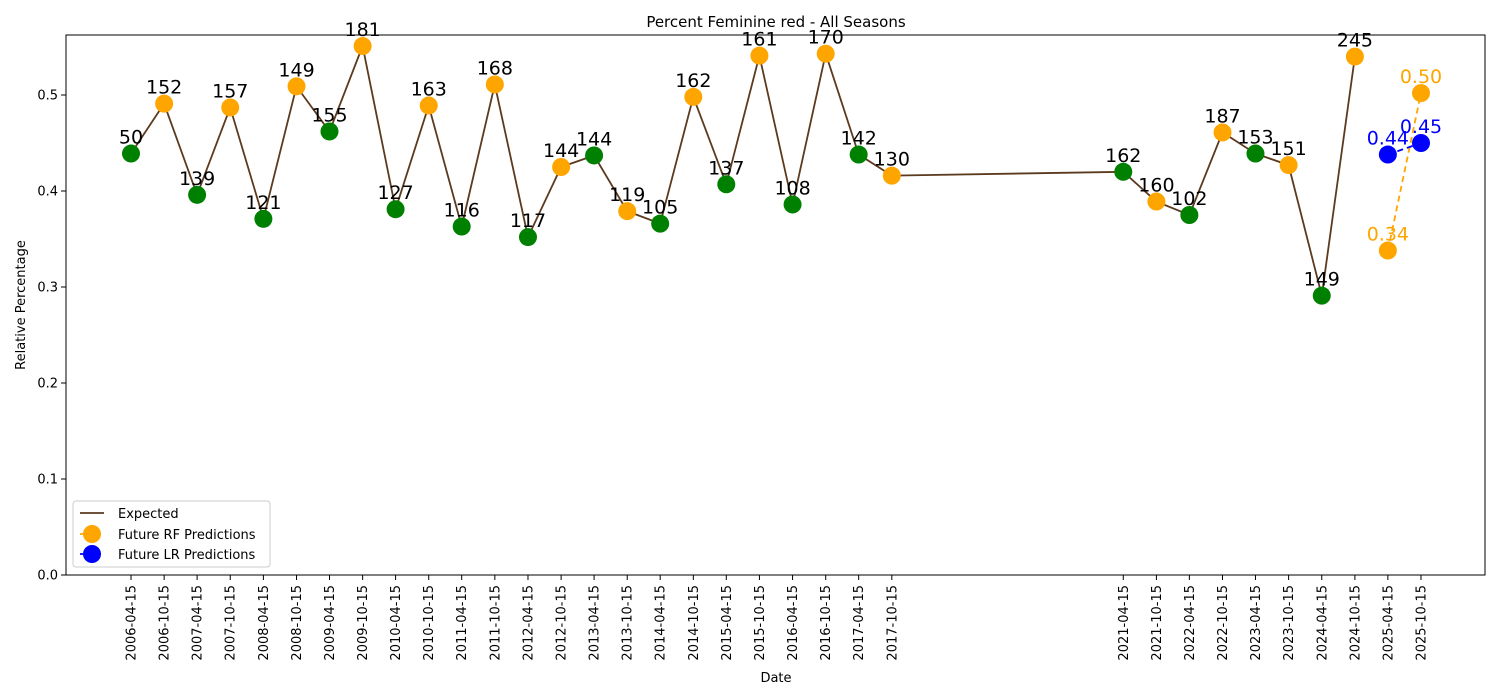  I want to click on y-axis-label: Relative Percentage, so click(21, 305).